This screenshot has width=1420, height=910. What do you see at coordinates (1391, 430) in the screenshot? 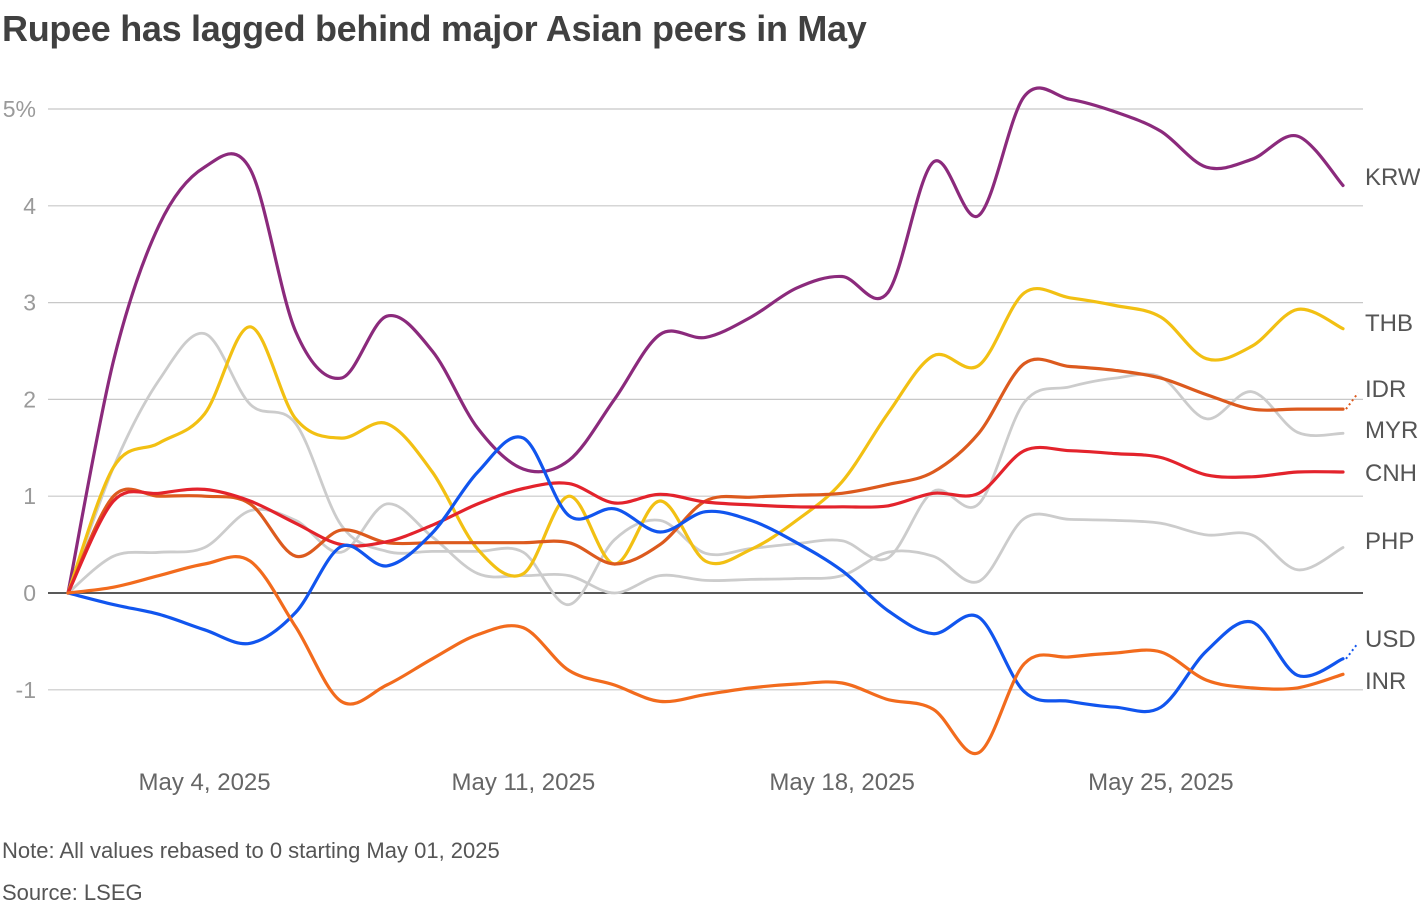
I see `series-label-myr: MYR` at bounding box center [1391, 430].